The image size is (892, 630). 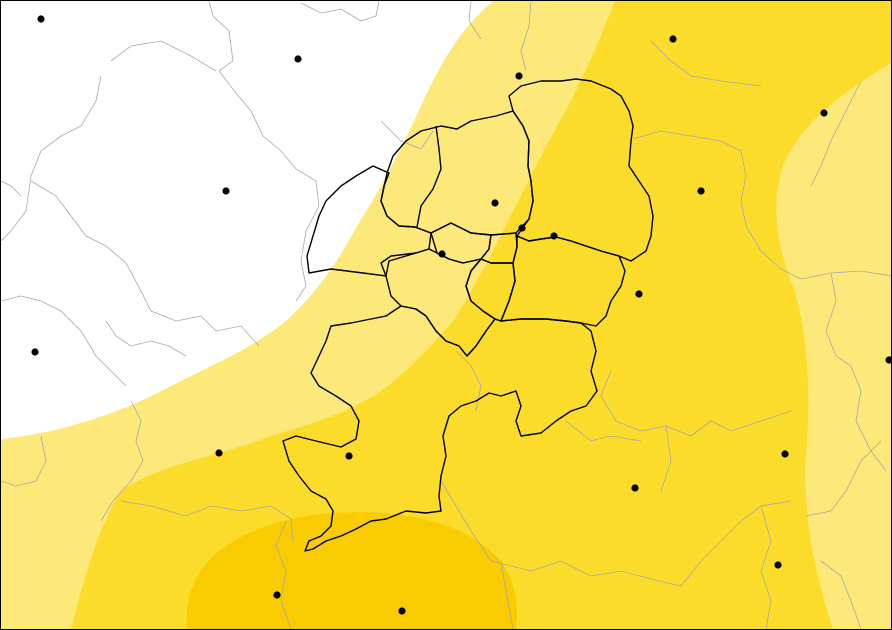 What do you see at coordinates (352, 570) in the screenshot?
I see `zone-dark` at bounding box center [352, 570].